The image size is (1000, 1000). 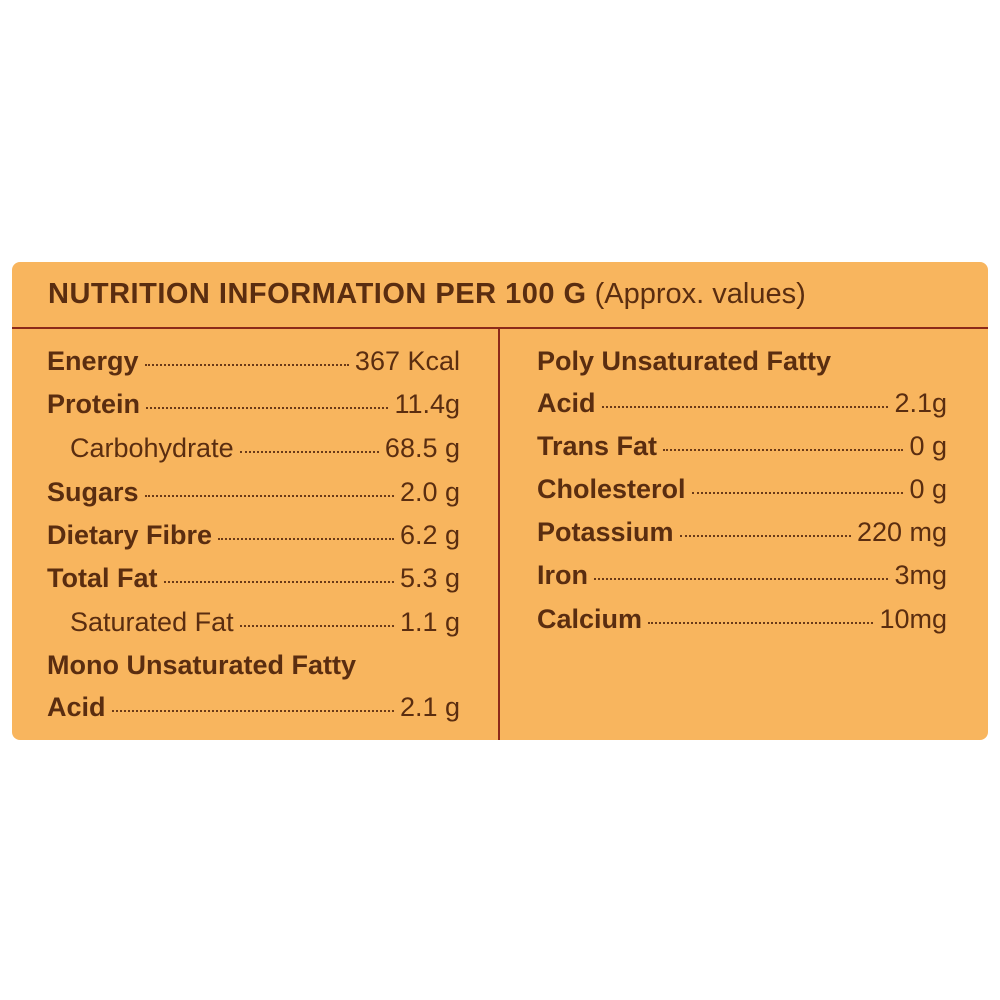 I want to click on nutrient-value: 10mg, so click(x=913, y=619).